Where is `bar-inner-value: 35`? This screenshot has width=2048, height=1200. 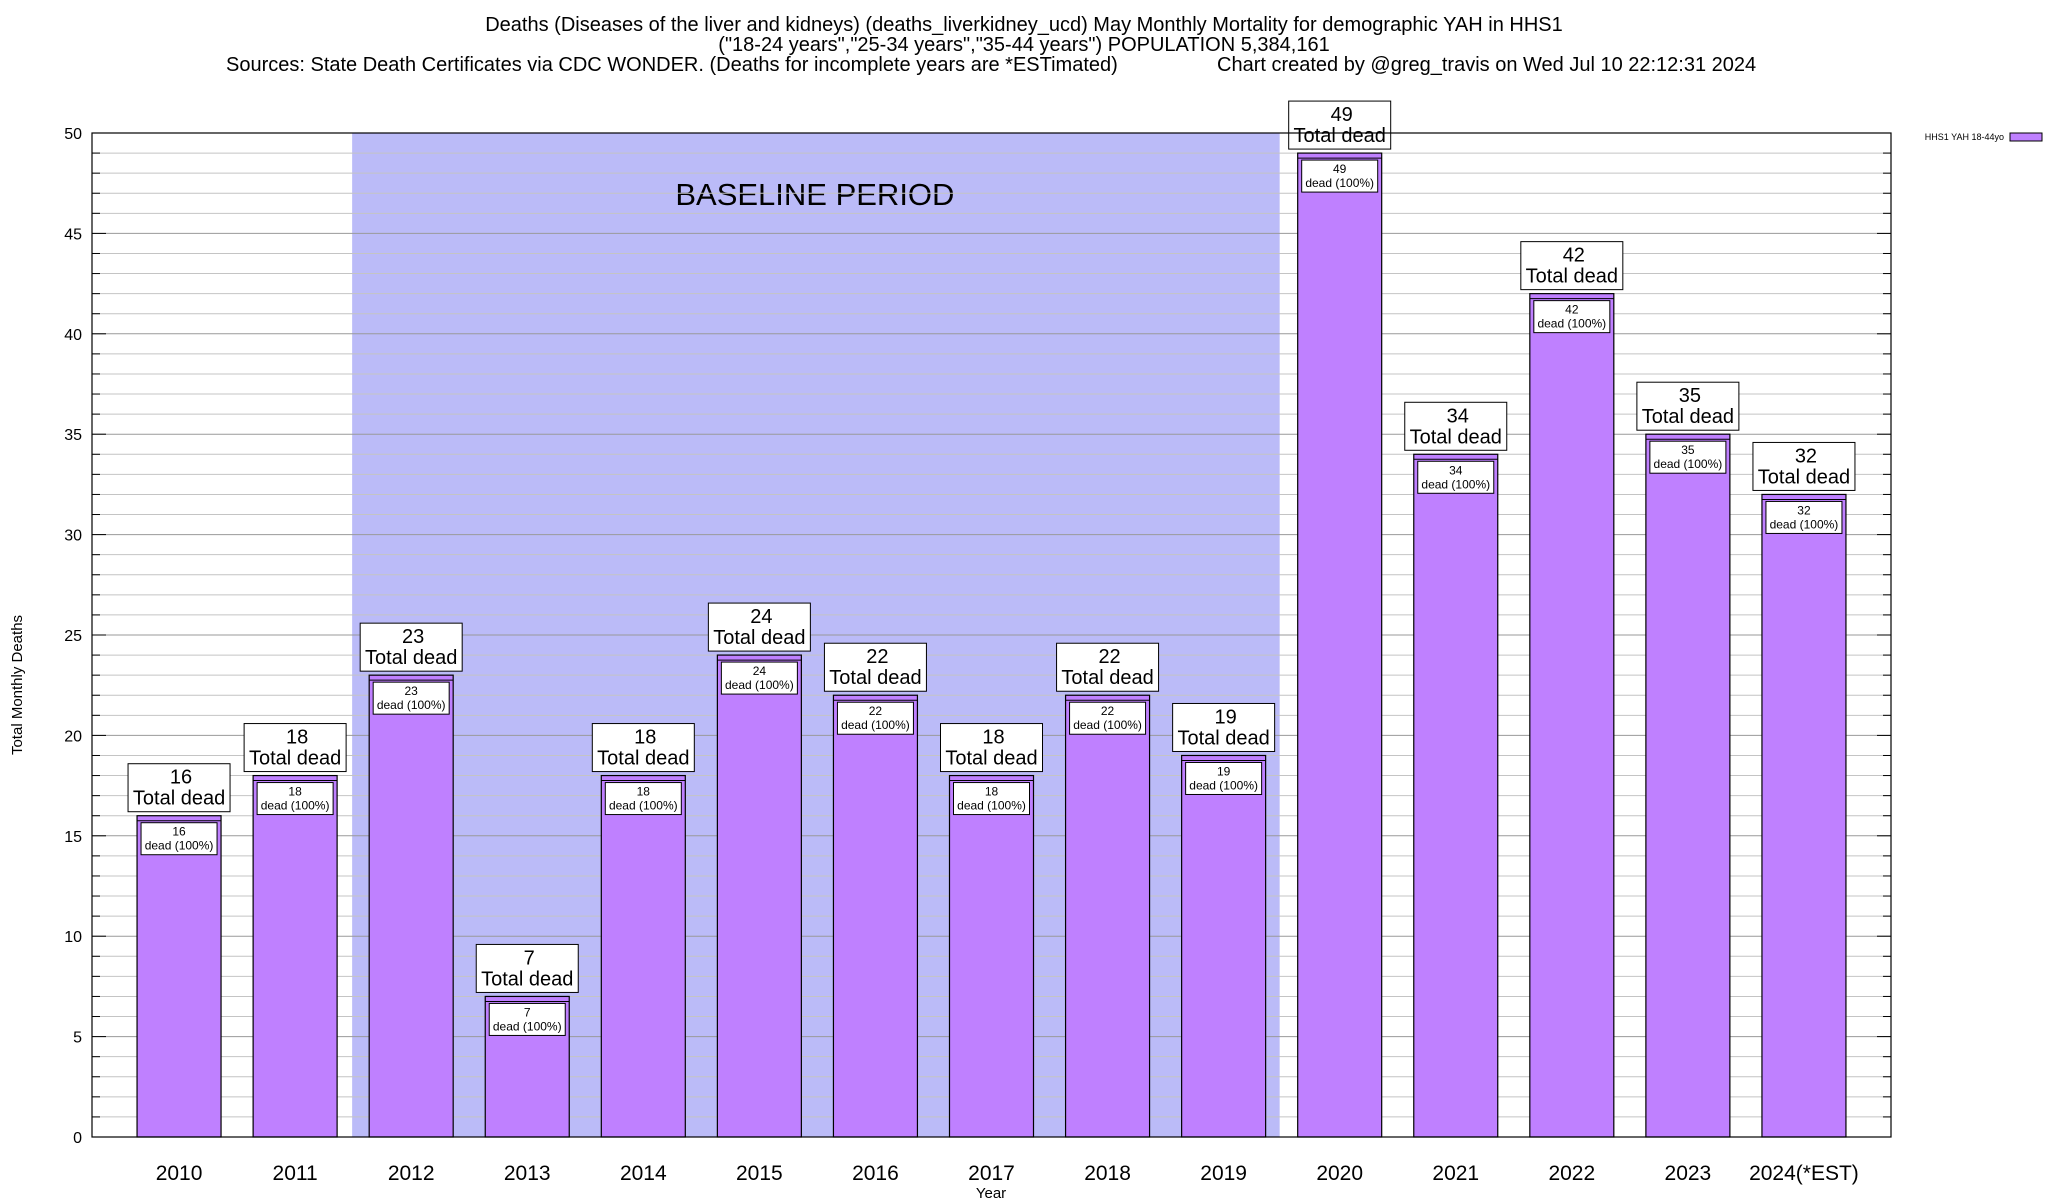
bar-inner-value: 35 is located at coordinates (1688, 450).